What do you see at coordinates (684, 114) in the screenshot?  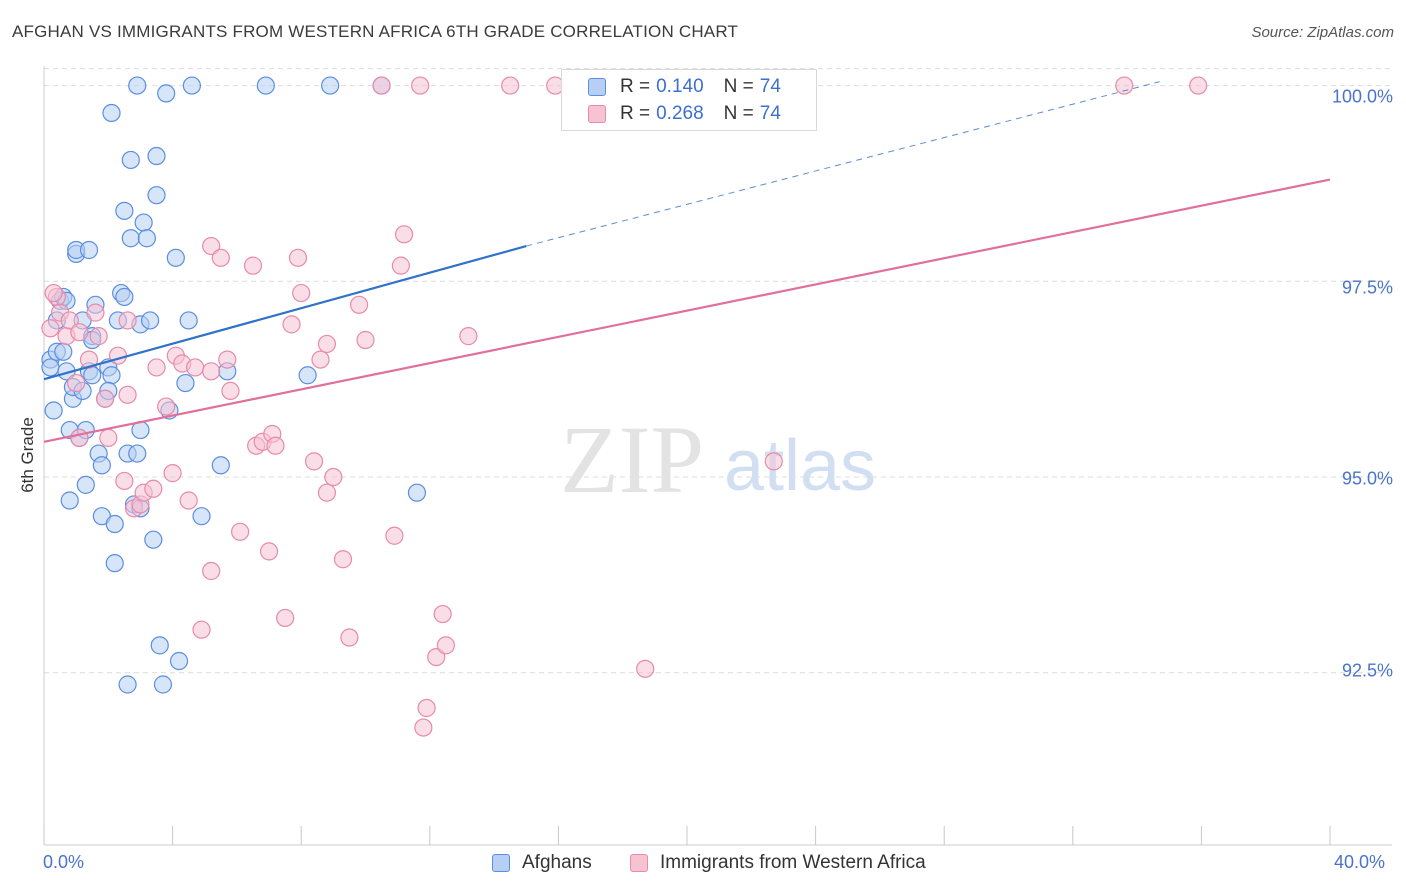 I see `legend-row-western-africa: R = 0.268 N = 74` at bounding box center [684, 114].